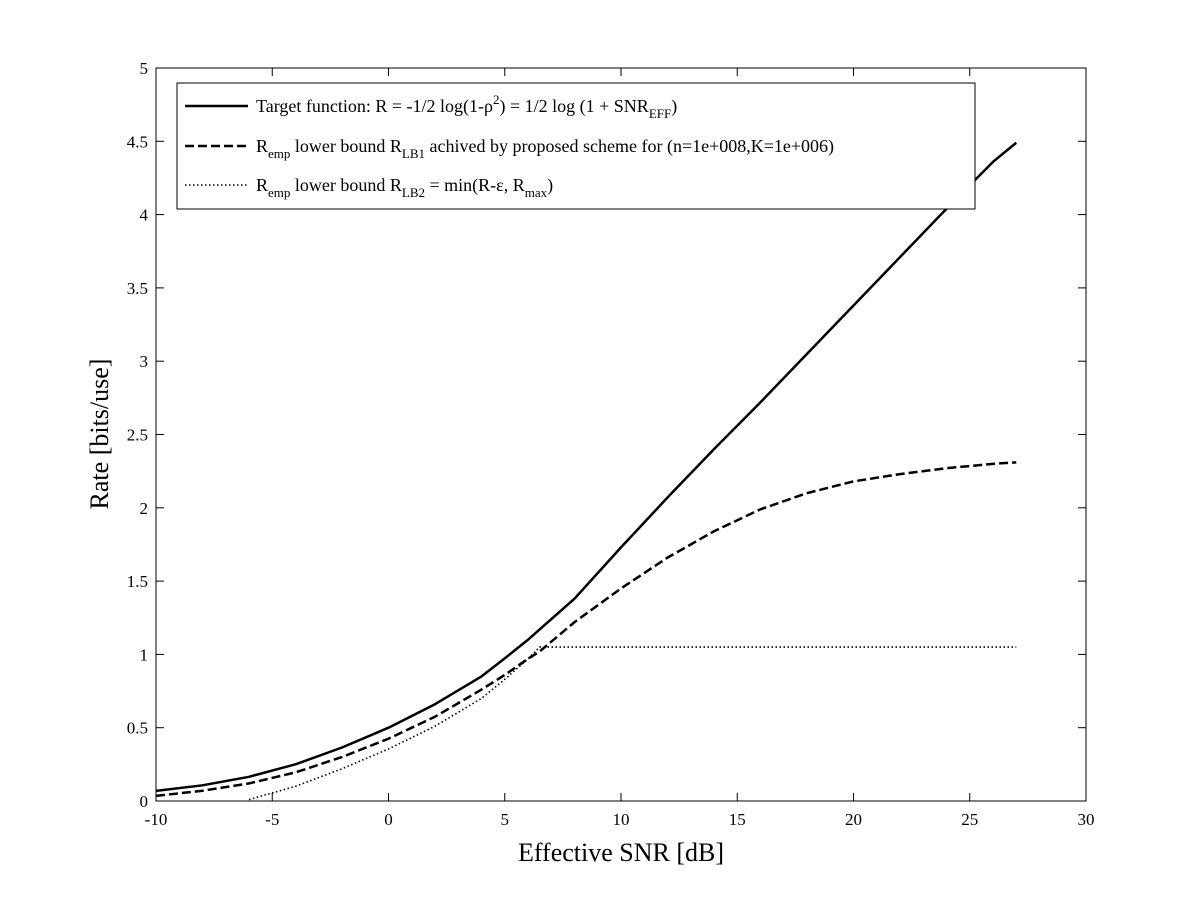 The height and width of the screenshot is (900, 1200). Describe the element at coordinates (621, 819) in the screenshot. I see `x-tick-label: 10` at that location.